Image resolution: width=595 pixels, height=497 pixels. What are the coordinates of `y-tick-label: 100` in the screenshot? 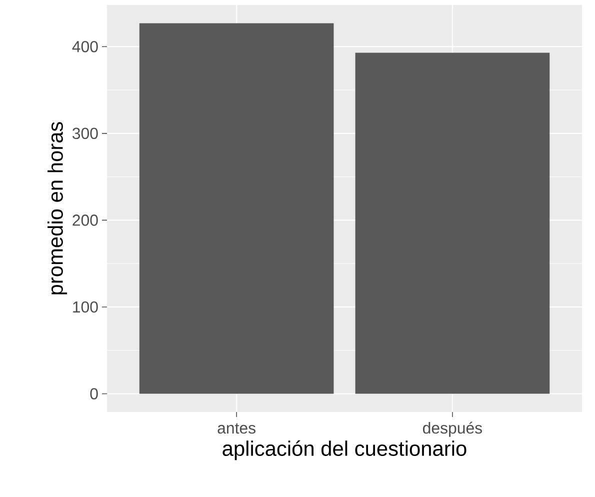 It's located at (85, 307).